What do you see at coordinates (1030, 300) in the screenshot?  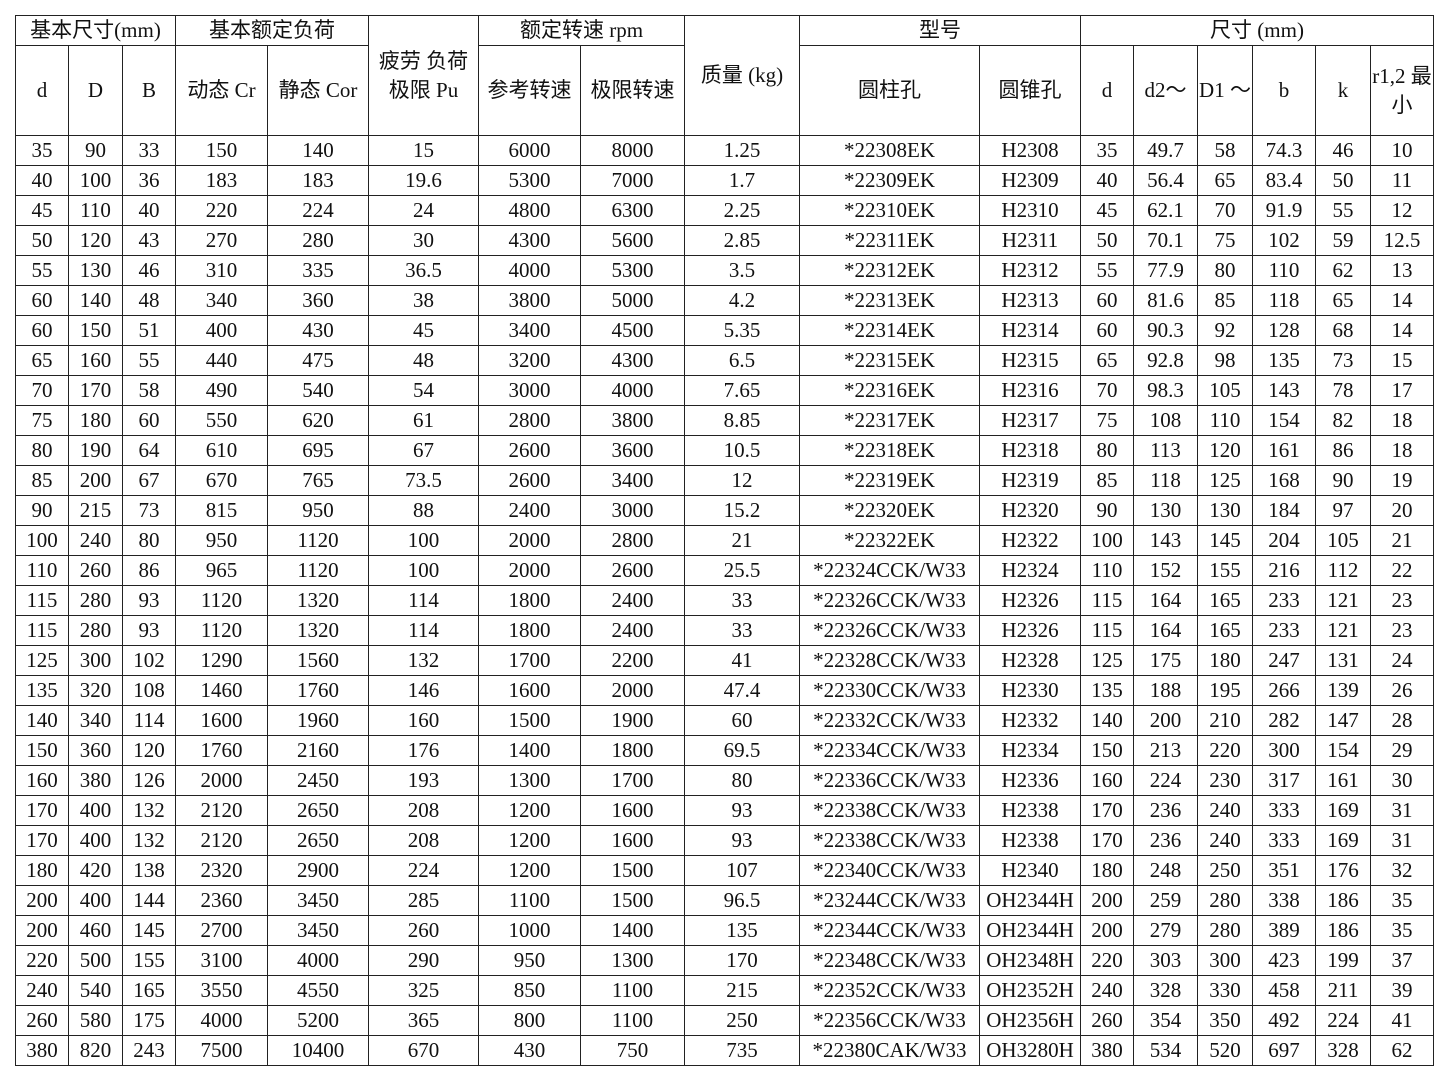 I see `table-cell: H2313` at bounding box center [1030, 300].